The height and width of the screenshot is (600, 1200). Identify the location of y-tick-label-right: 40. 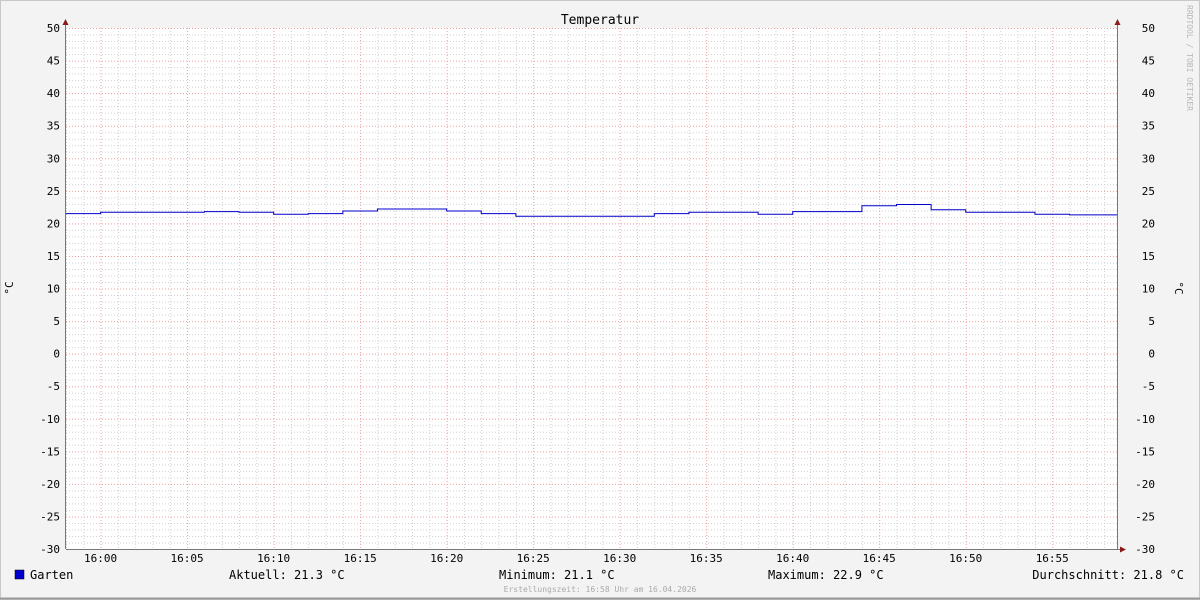
(1148, 93).